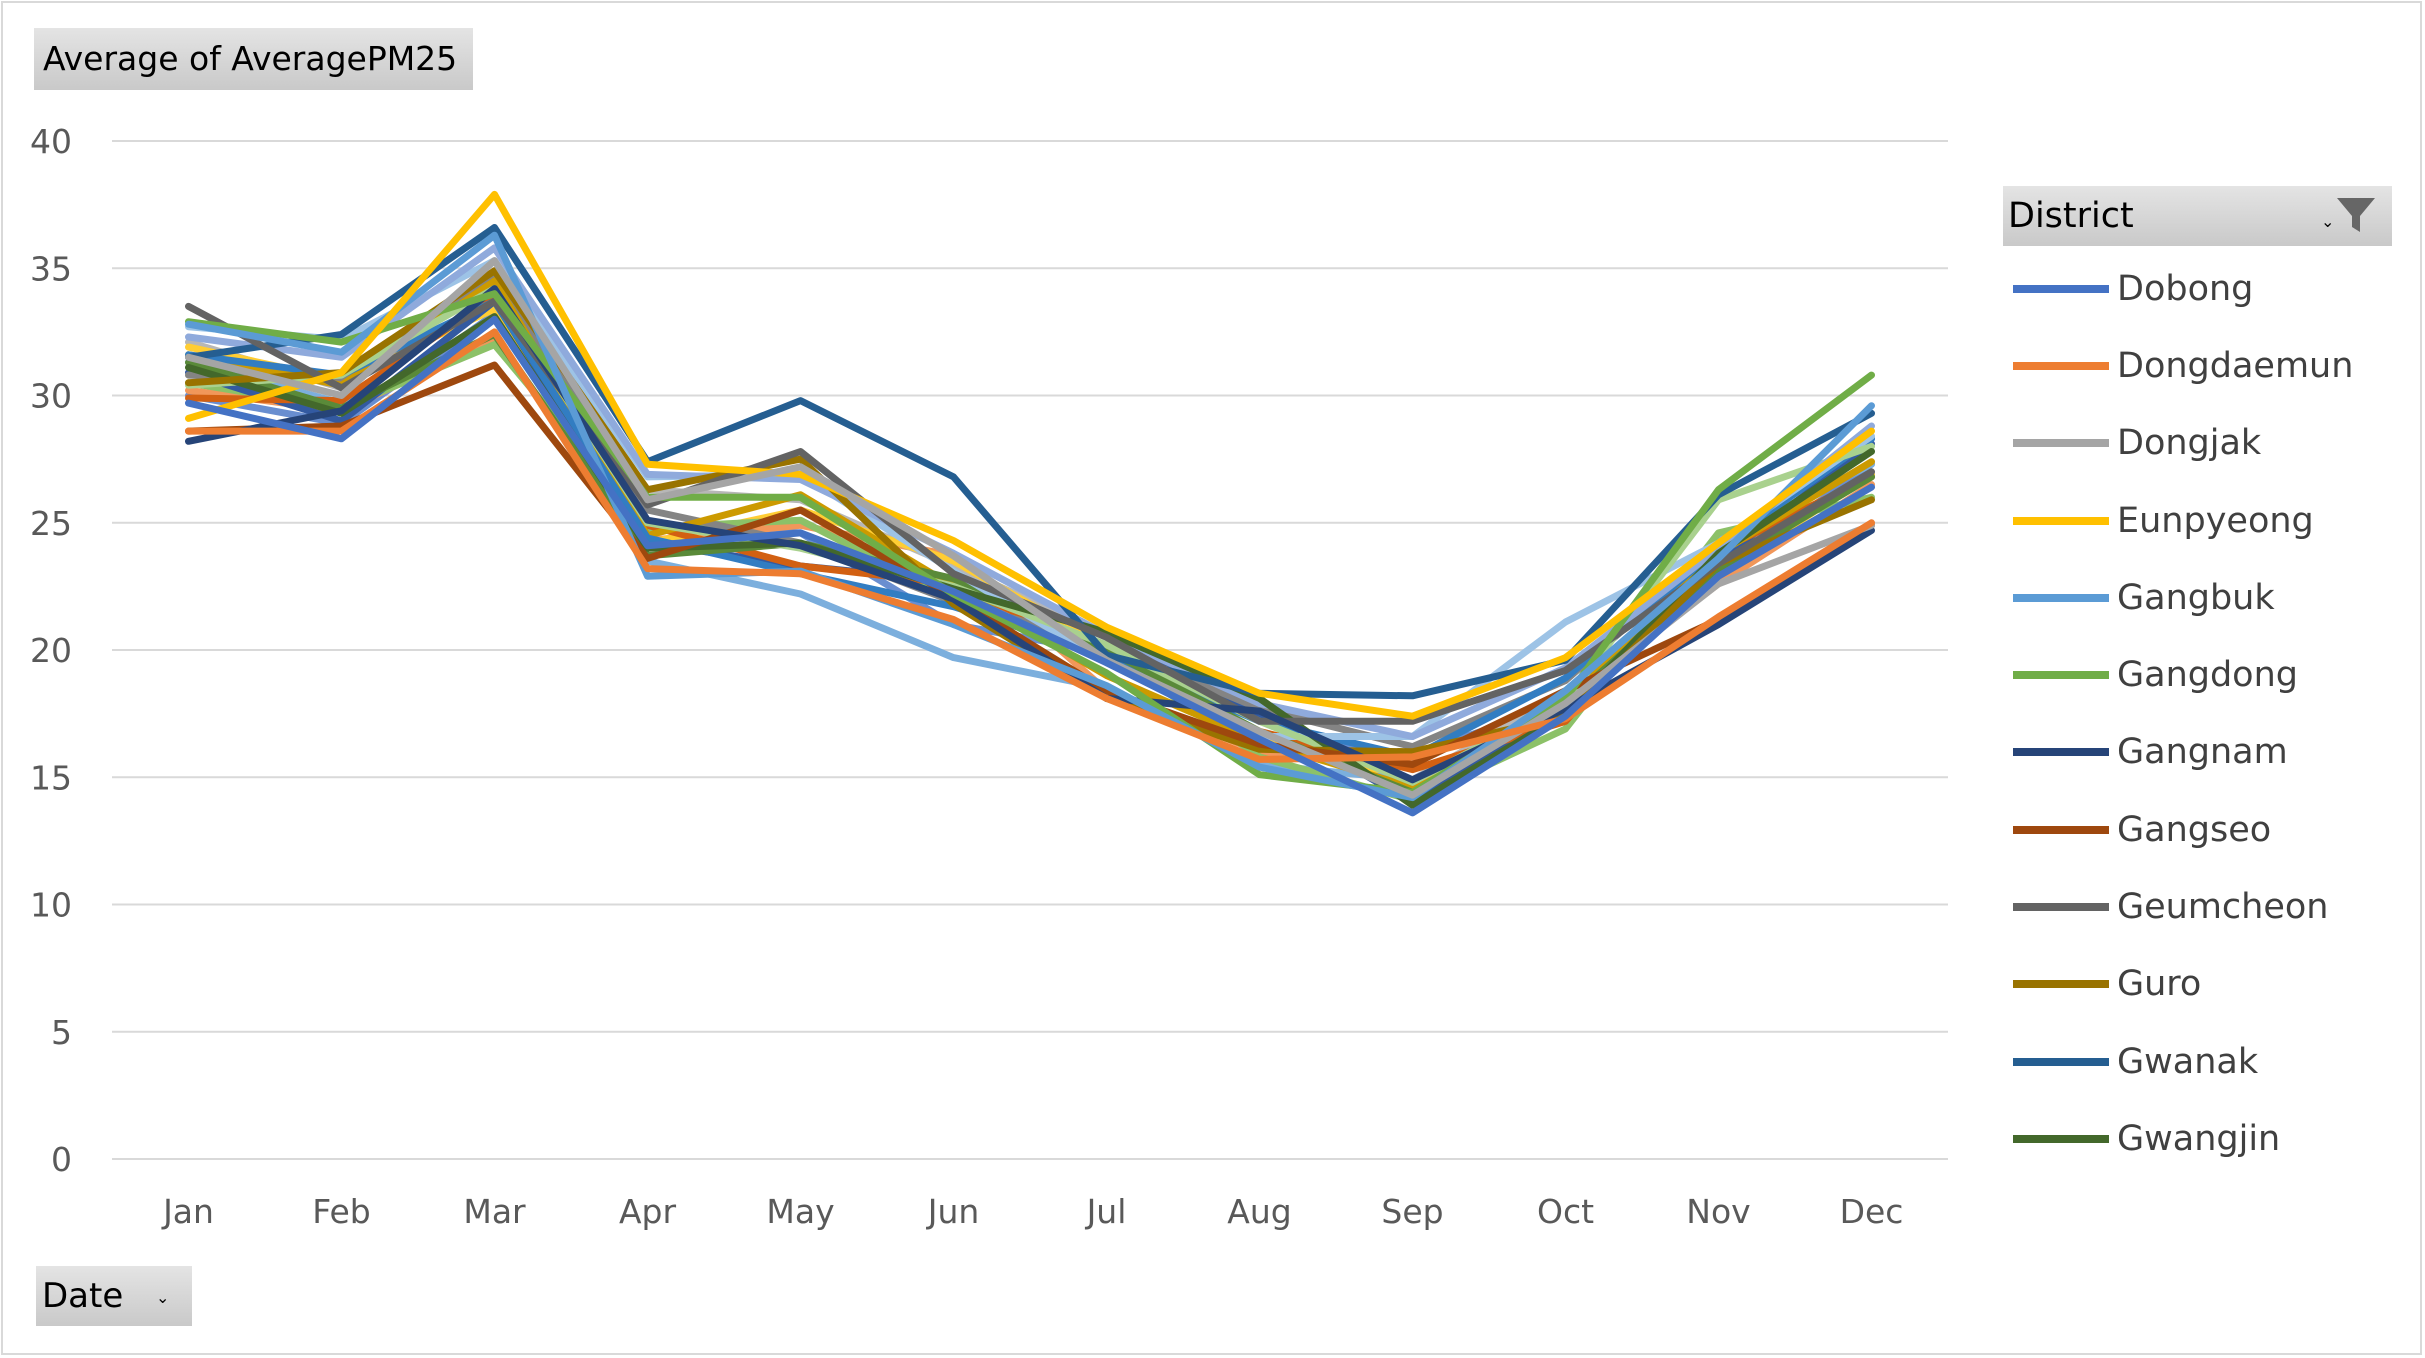 Image resolution: width=2425 pixels, height=1358 pixels. Describe the element at coordinates (1412, 1211) in the screenshot. I see `x-tick-label: Sep` at that location.